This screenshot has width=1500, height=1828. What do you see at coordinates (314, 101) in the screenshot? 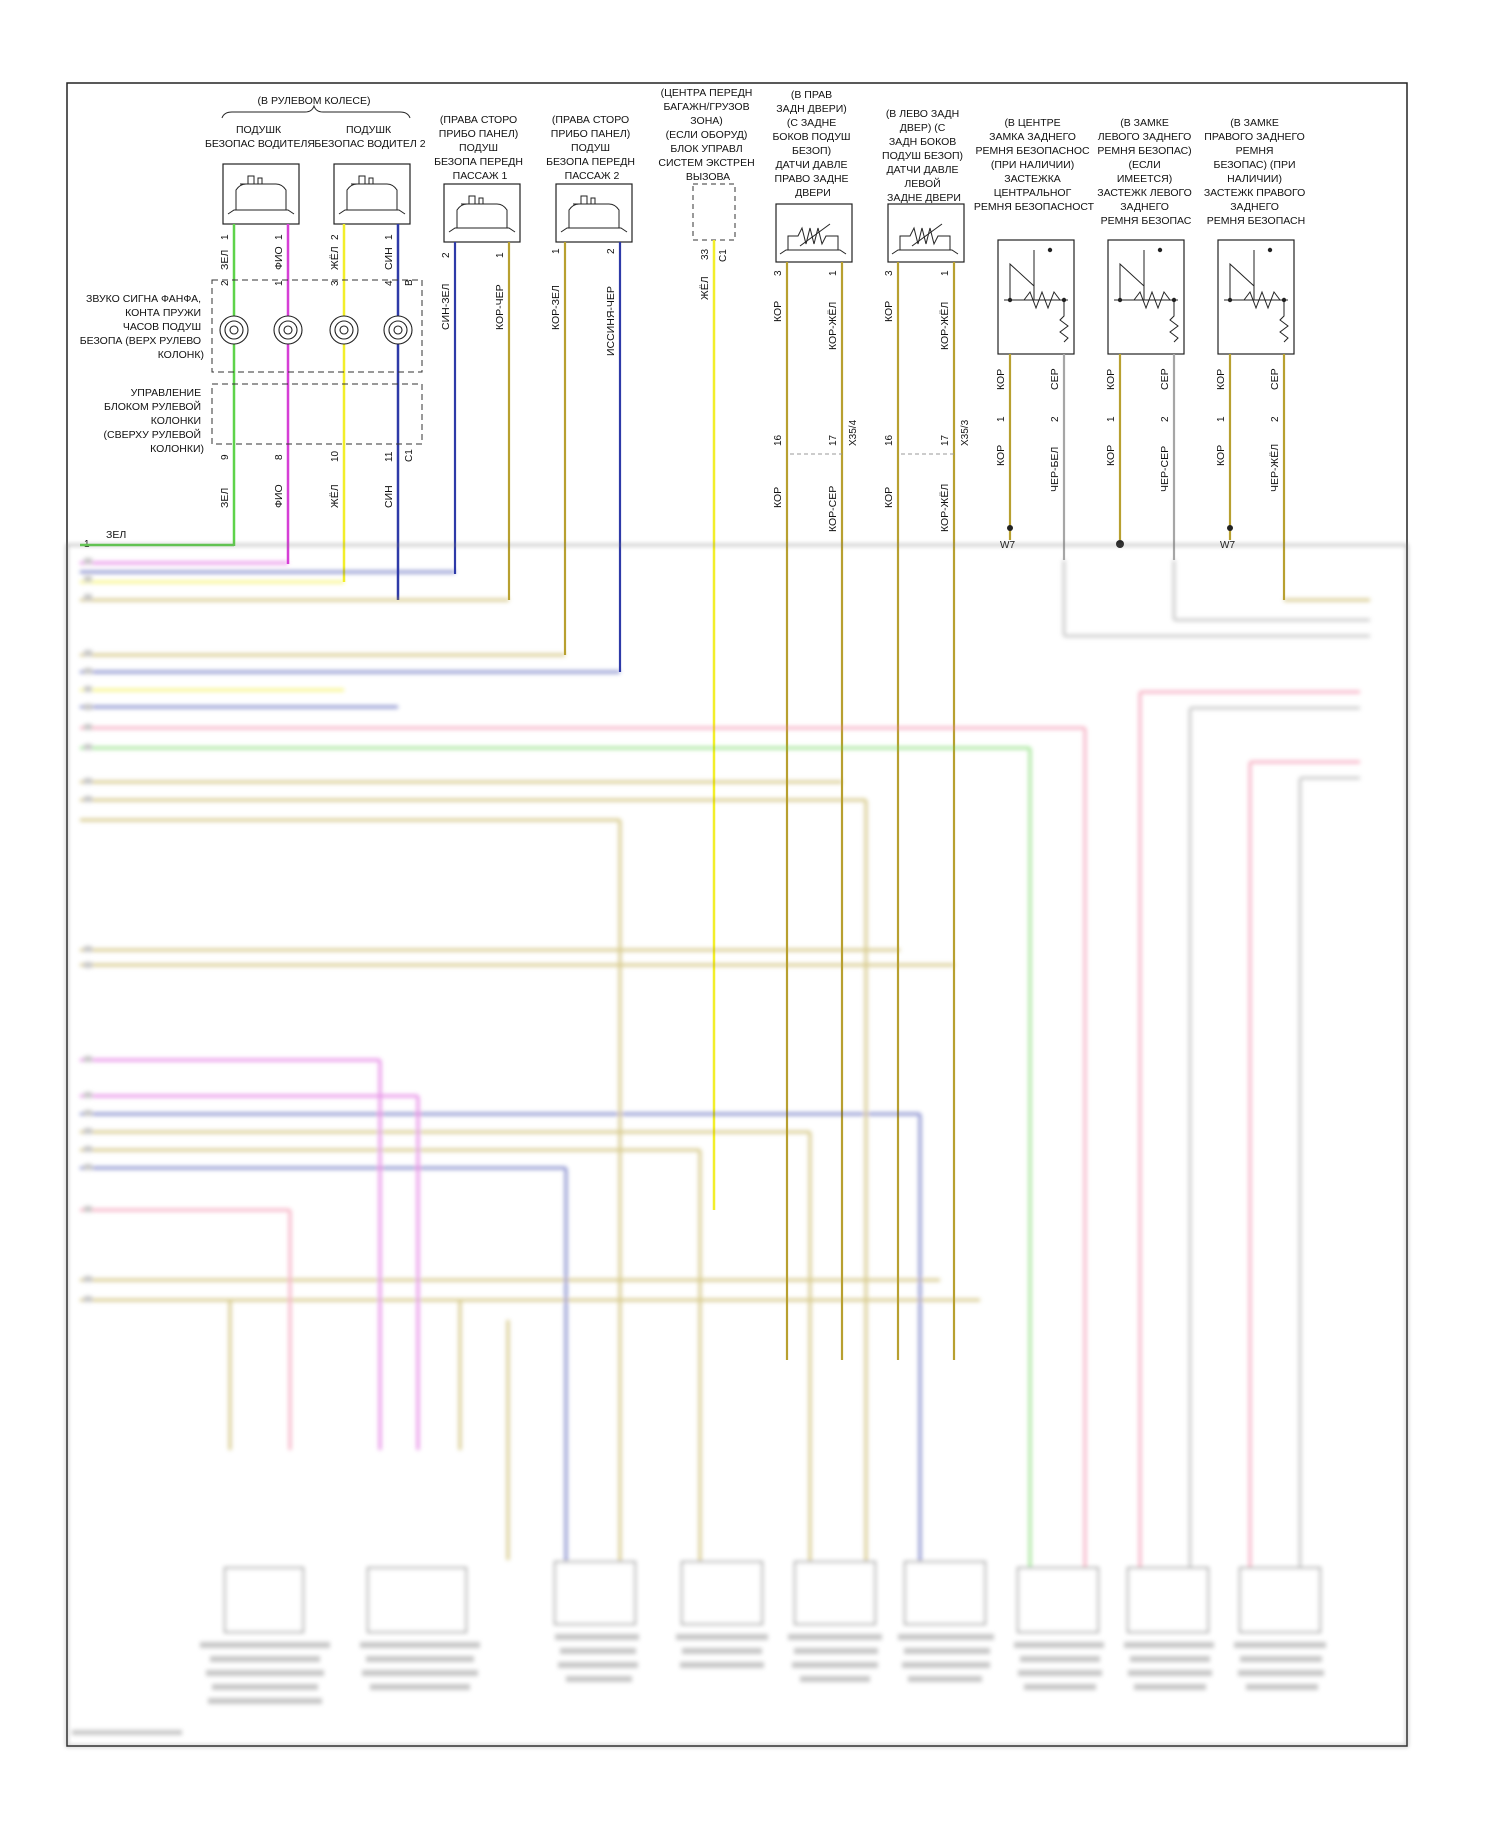
I see `steering-wheel-header: (В РУЛЕВОМ КОЛЕСЕ)` at bounding box center [314, 101].